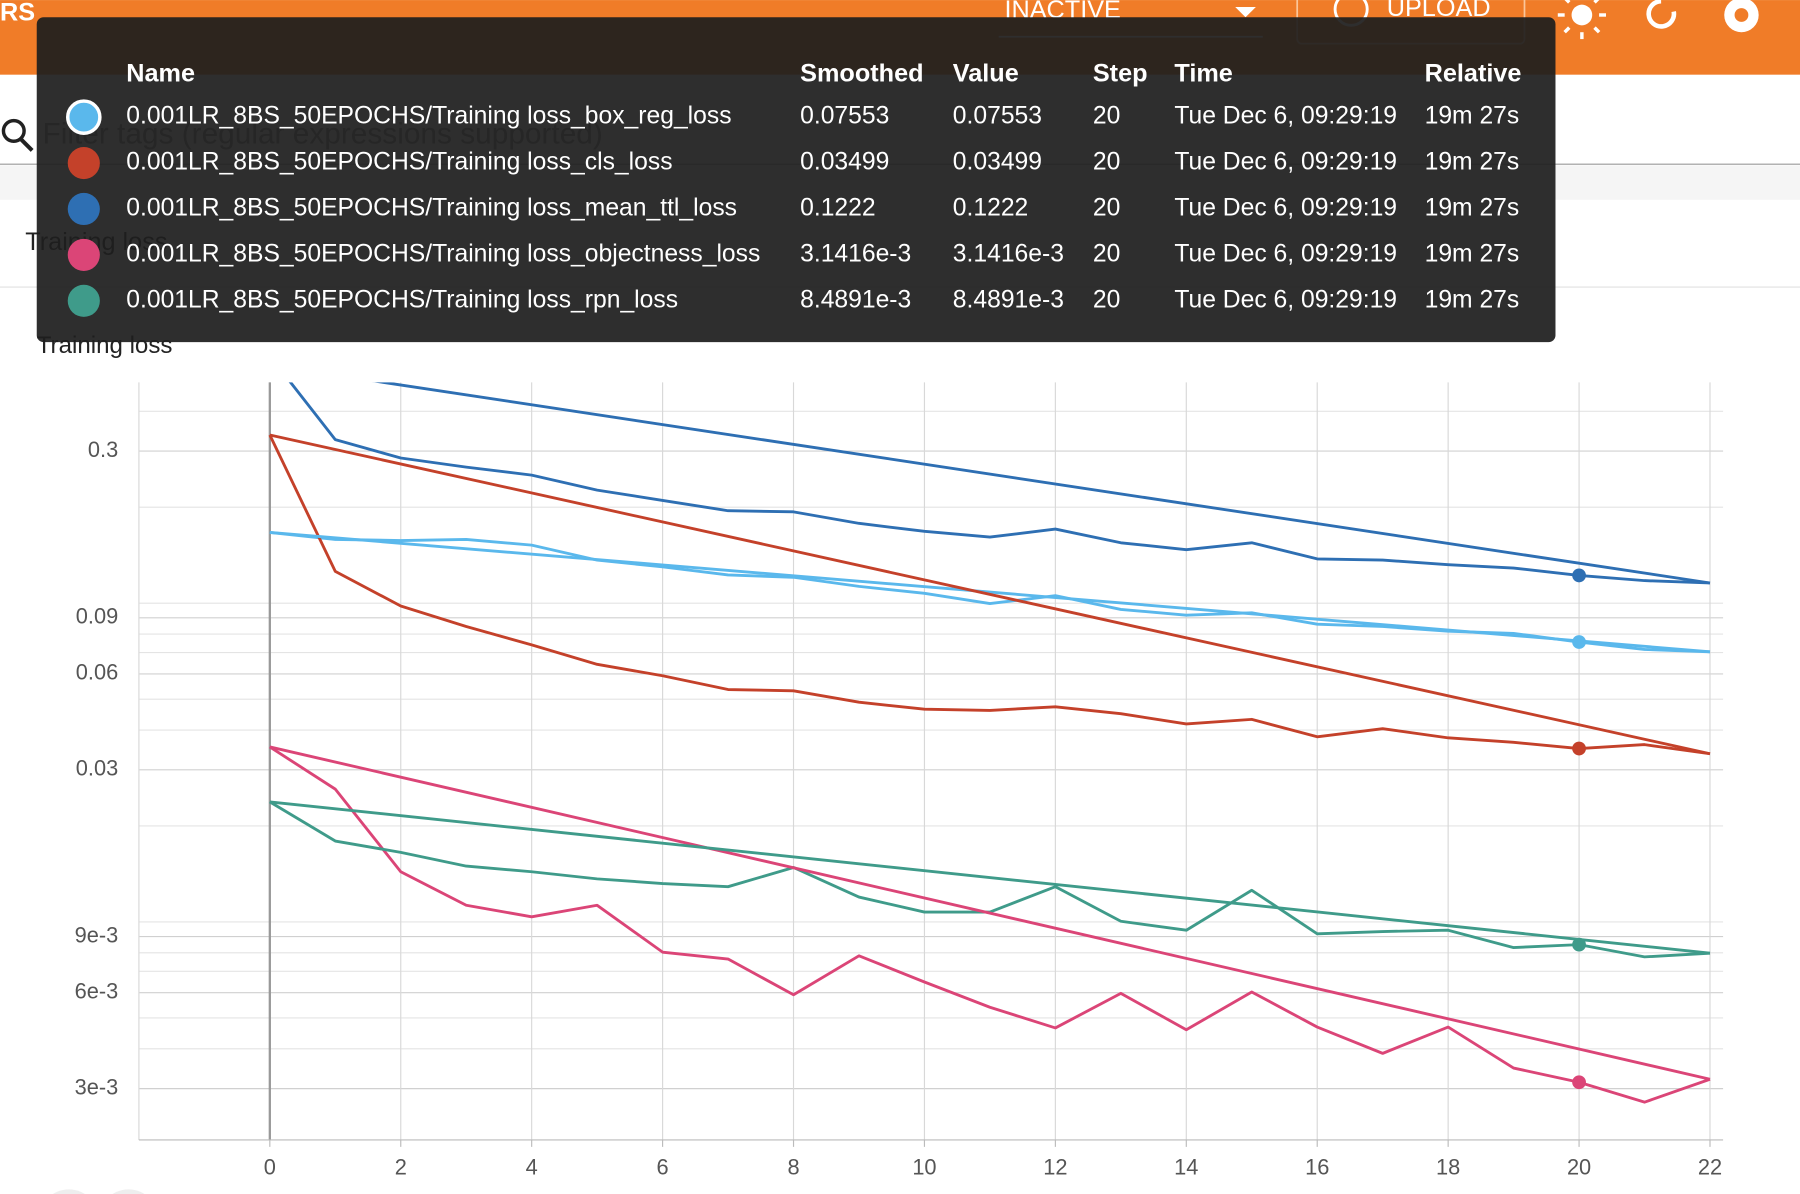  Describe the element at coordinates (160, 73) in the screenshot. I see `tooltip-header: Name` at that location.